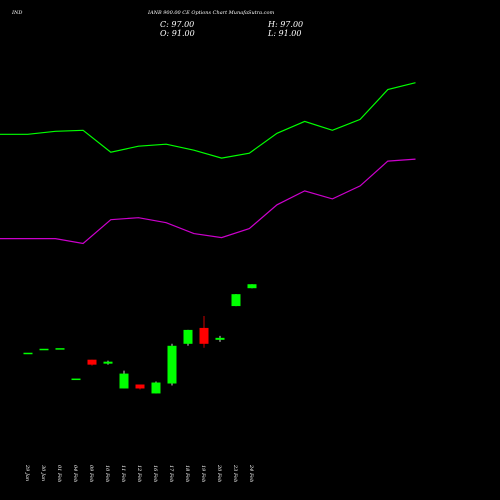 This screenshot has height=500, width=500. What do you see at coordinates (43, 473) in the screenshot?
I see `x-tick-label: 30 Jan` at bounding box center [43, 473].